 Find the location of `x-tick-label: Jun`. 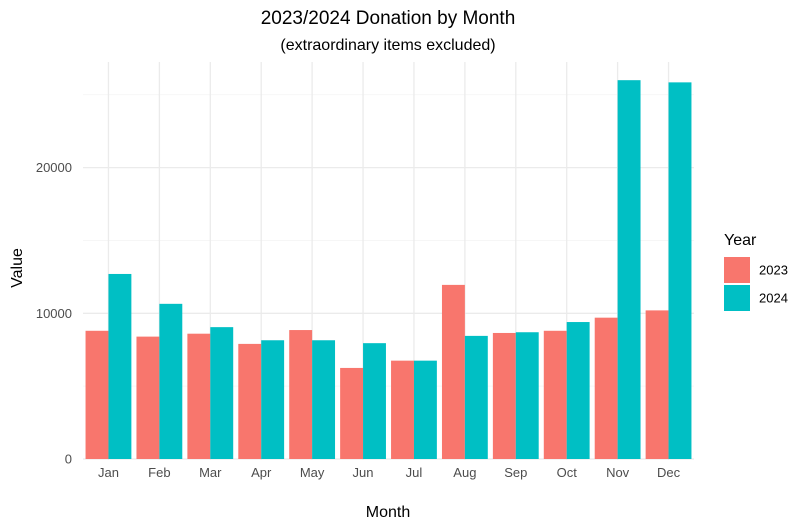

x-tick-label: Jun is located at coordinates (363, 472).